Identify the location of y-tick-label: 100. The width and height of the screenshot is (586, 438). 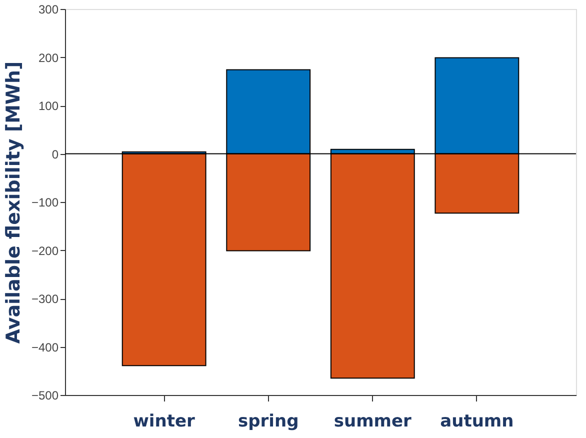
(48, 106).